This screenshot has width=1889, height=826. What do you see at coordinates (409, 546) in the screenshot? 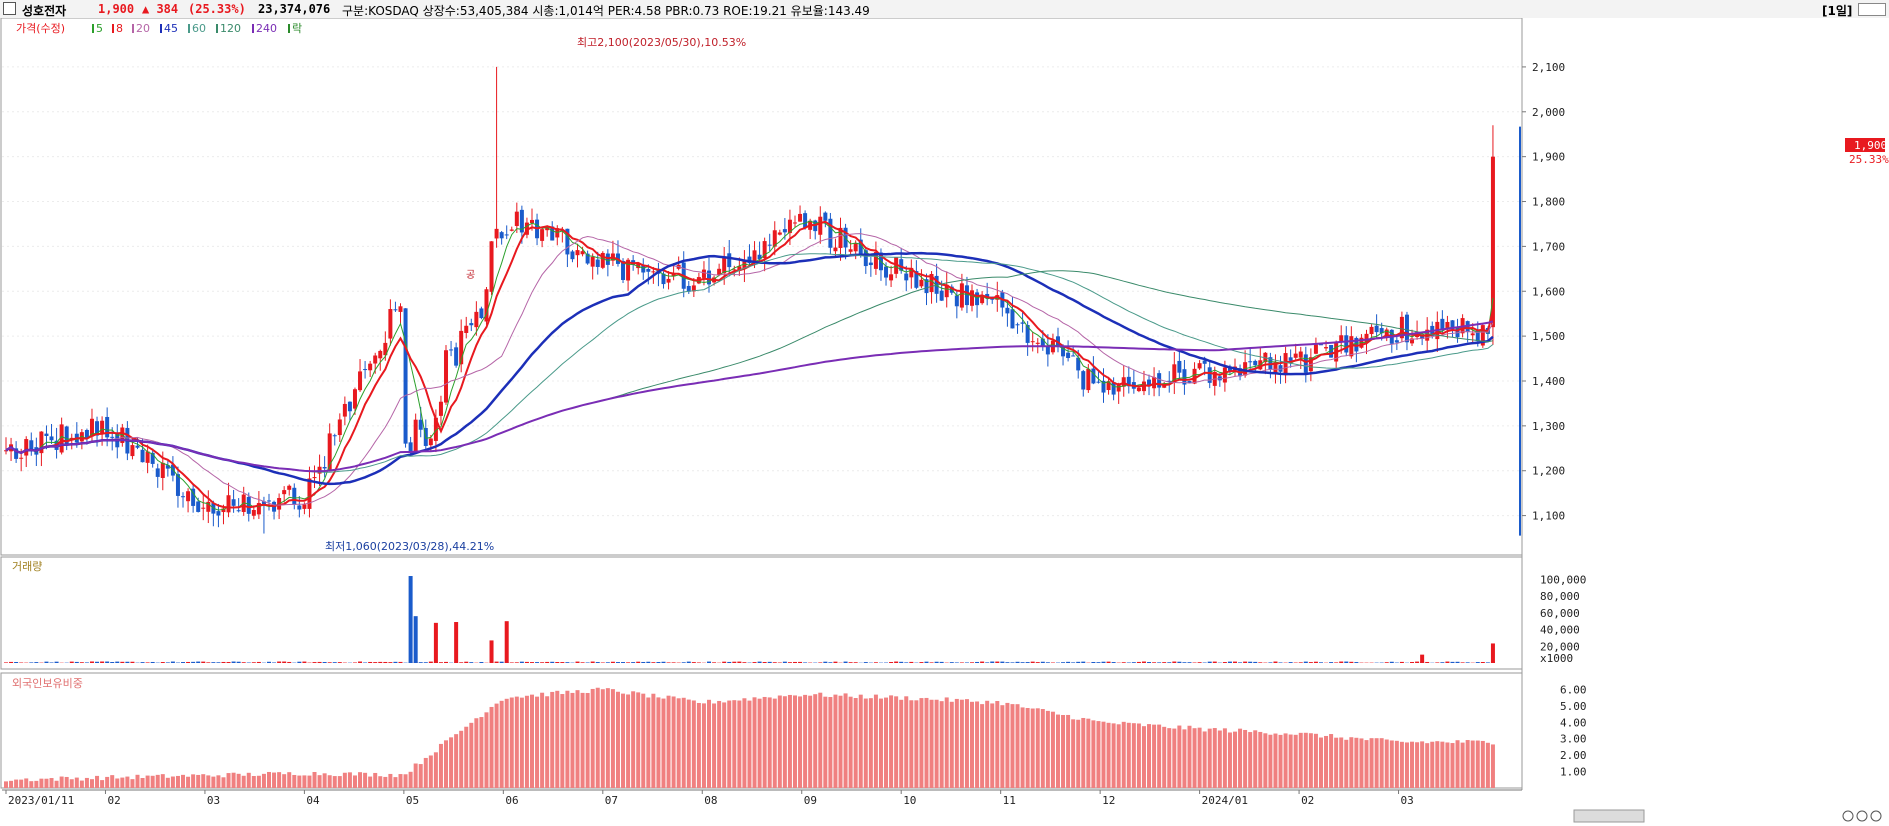
I see `annotation-low: 최저1,060(2023/03/28),44.21%` at bounding box center [409, 546].